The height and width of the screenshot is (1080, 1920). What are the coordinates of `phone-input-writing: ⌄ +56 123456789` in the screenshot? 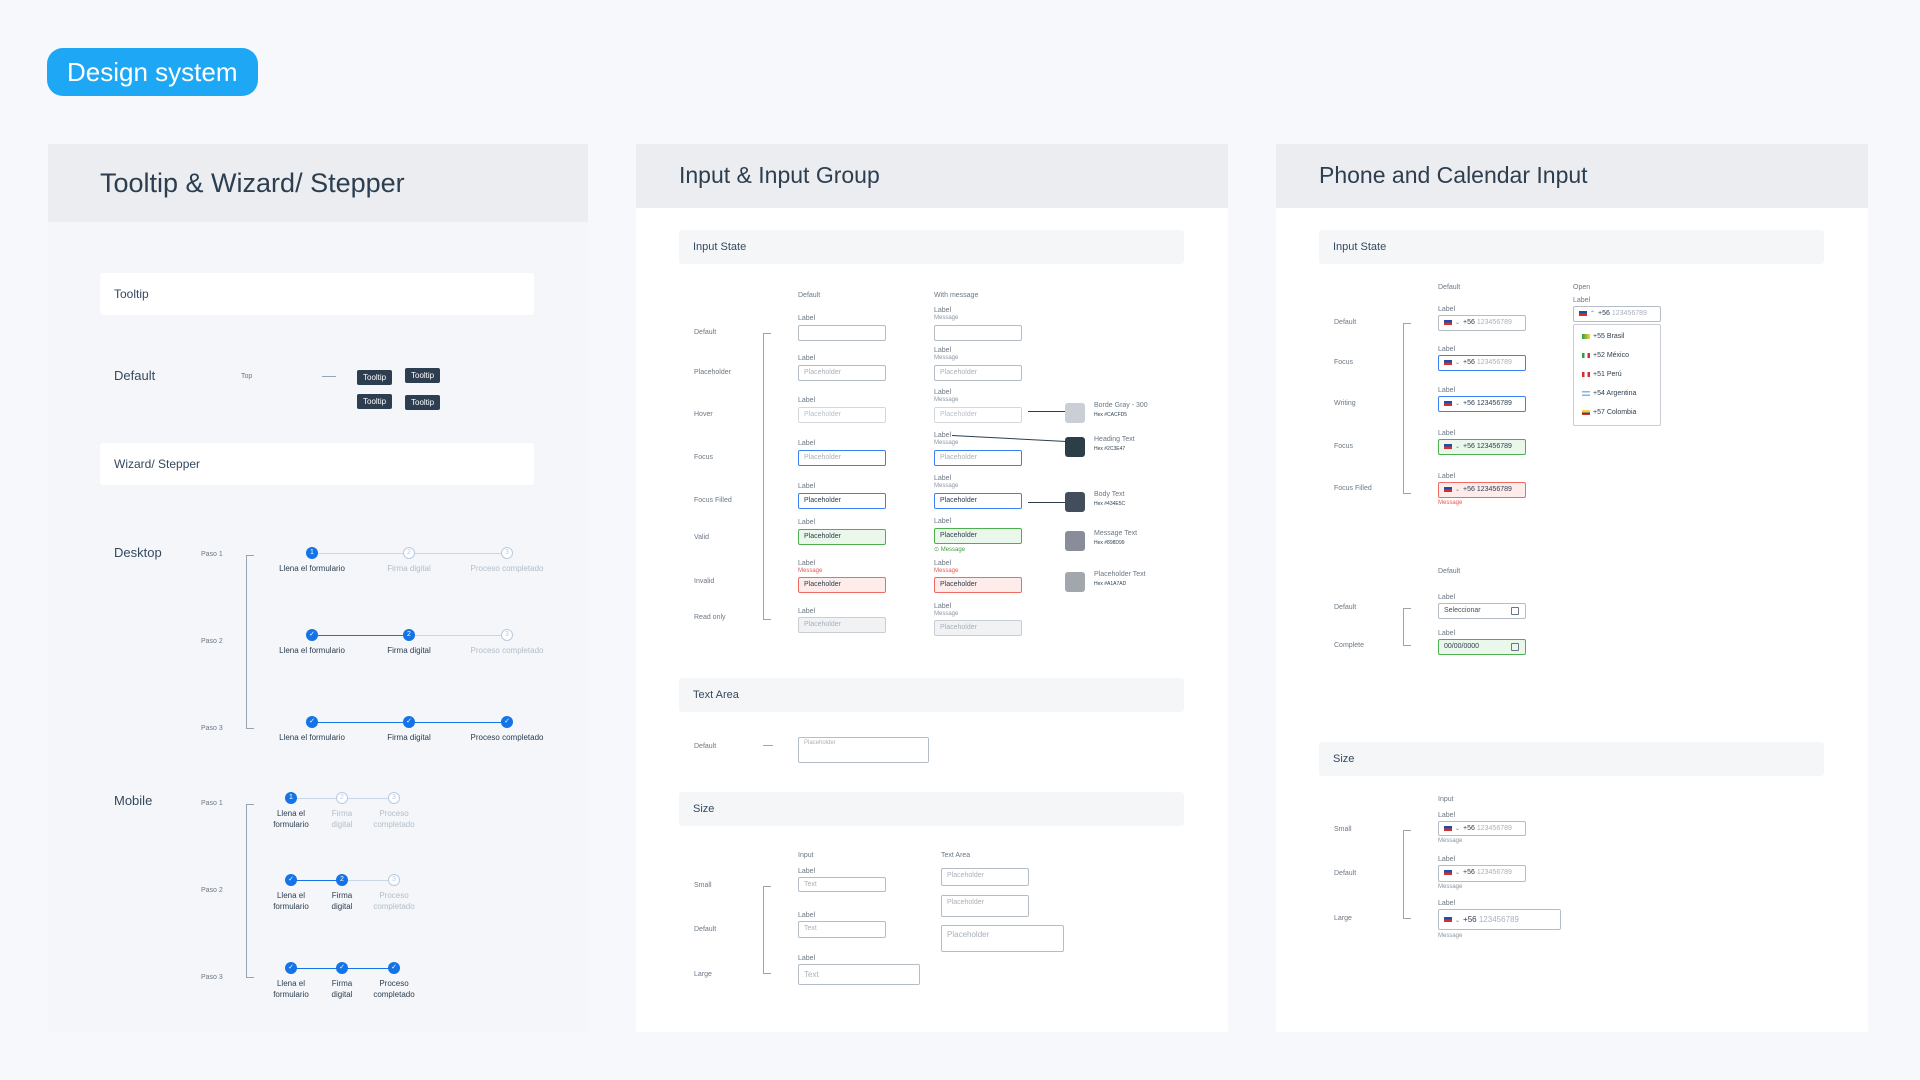 It's located at (1482, 404).